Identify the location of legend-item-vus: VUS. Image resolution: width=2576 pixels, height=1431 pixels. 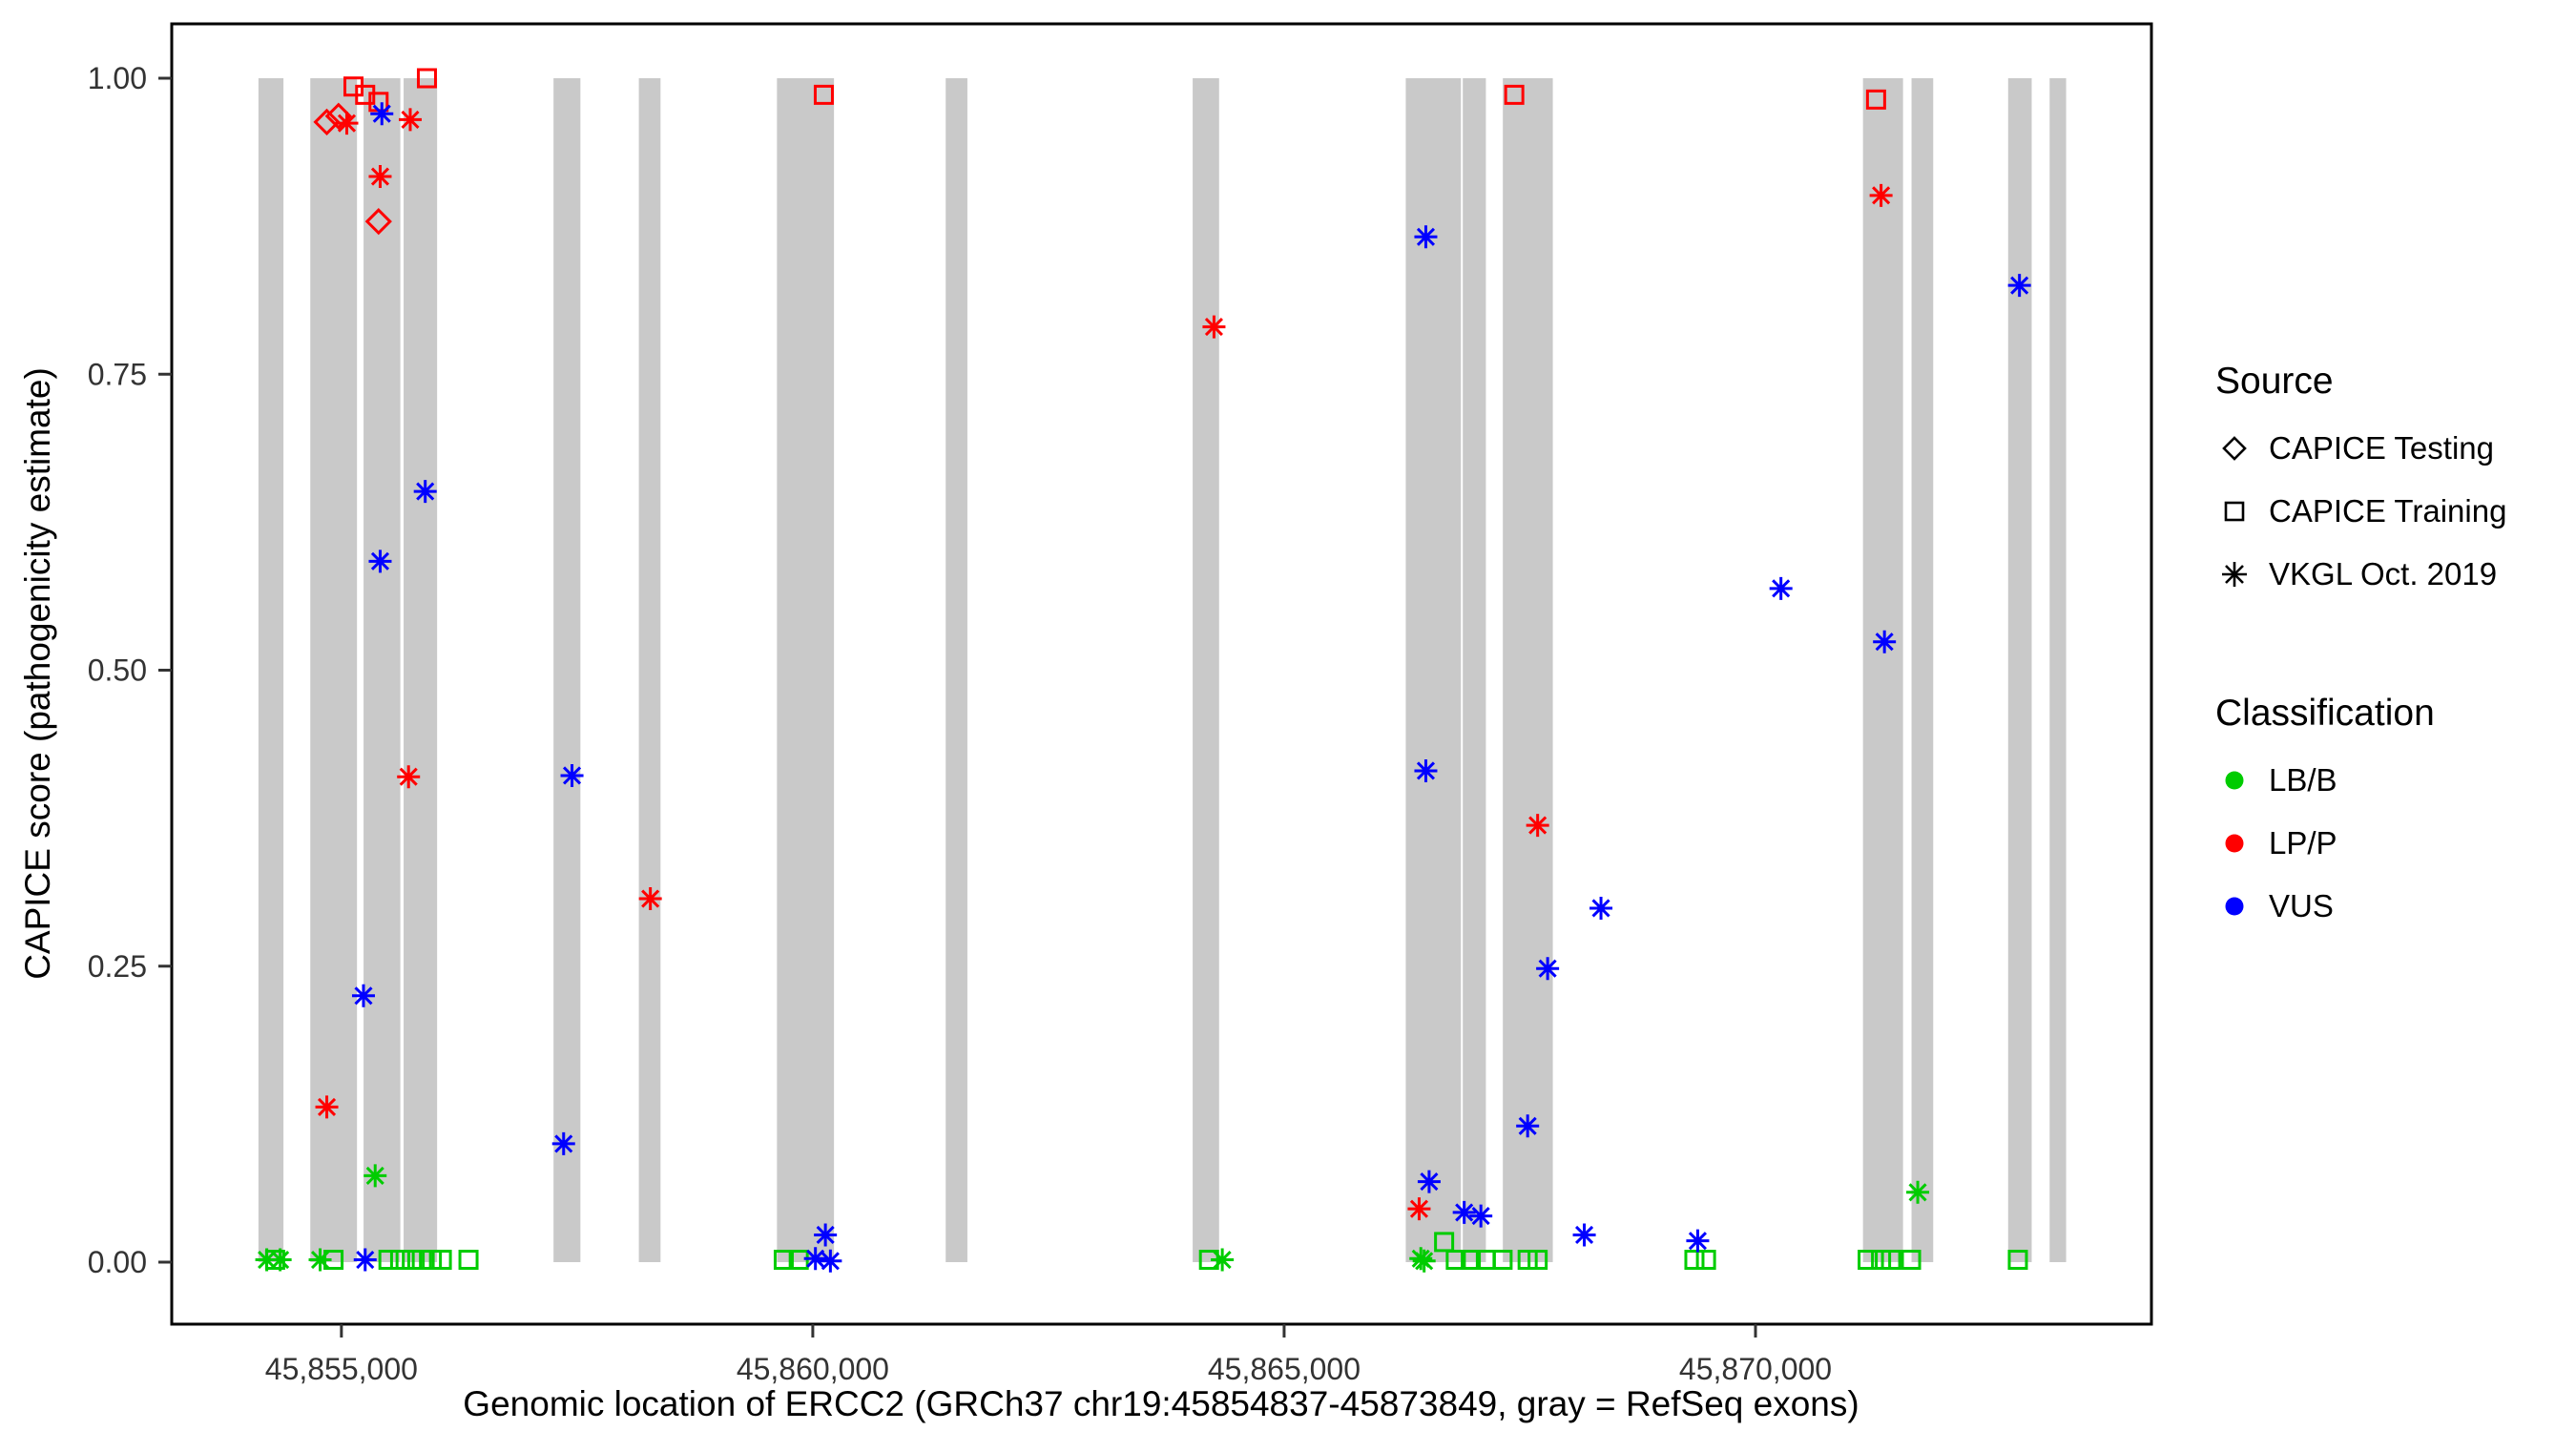
(2360, 906).